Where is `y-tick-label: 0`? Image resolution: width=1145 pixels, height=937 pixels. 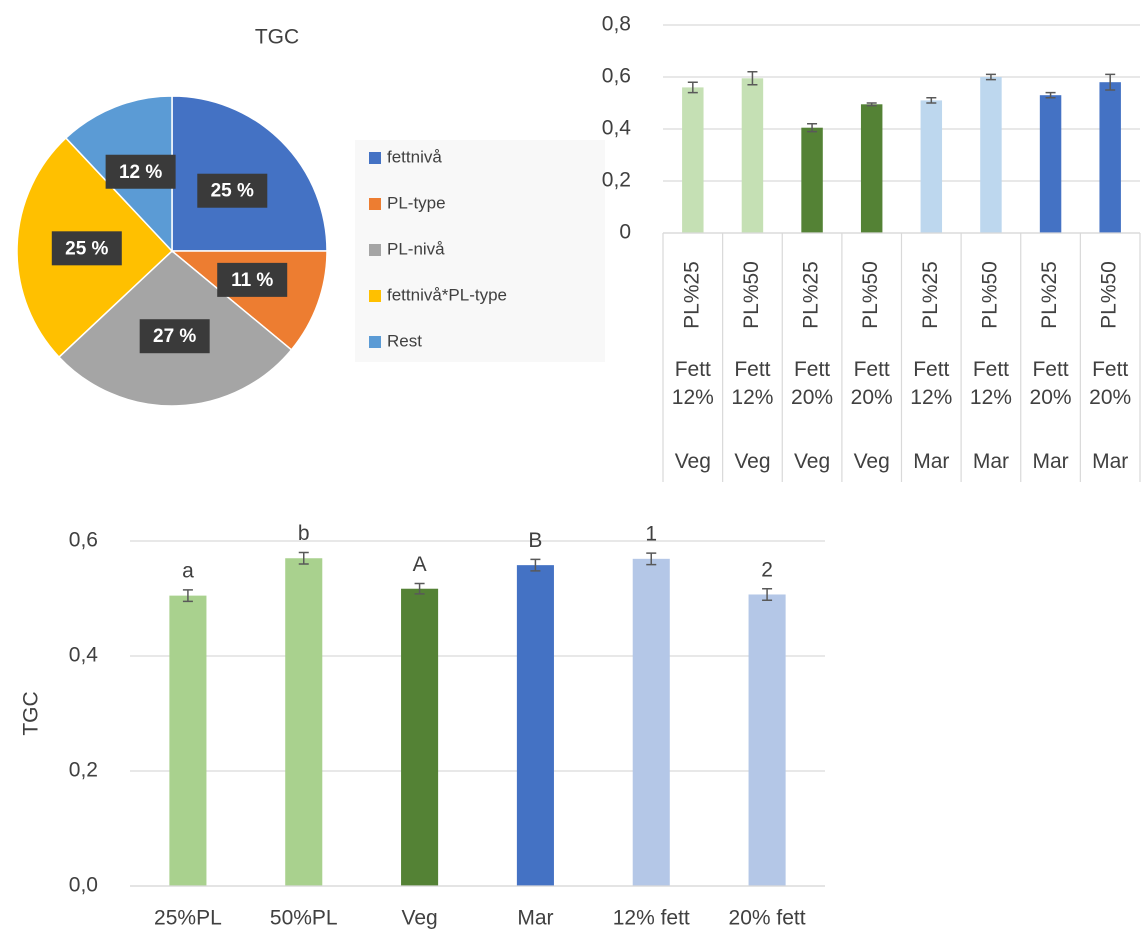 y-tick-label: 0 is located at coordinates (625, 232).